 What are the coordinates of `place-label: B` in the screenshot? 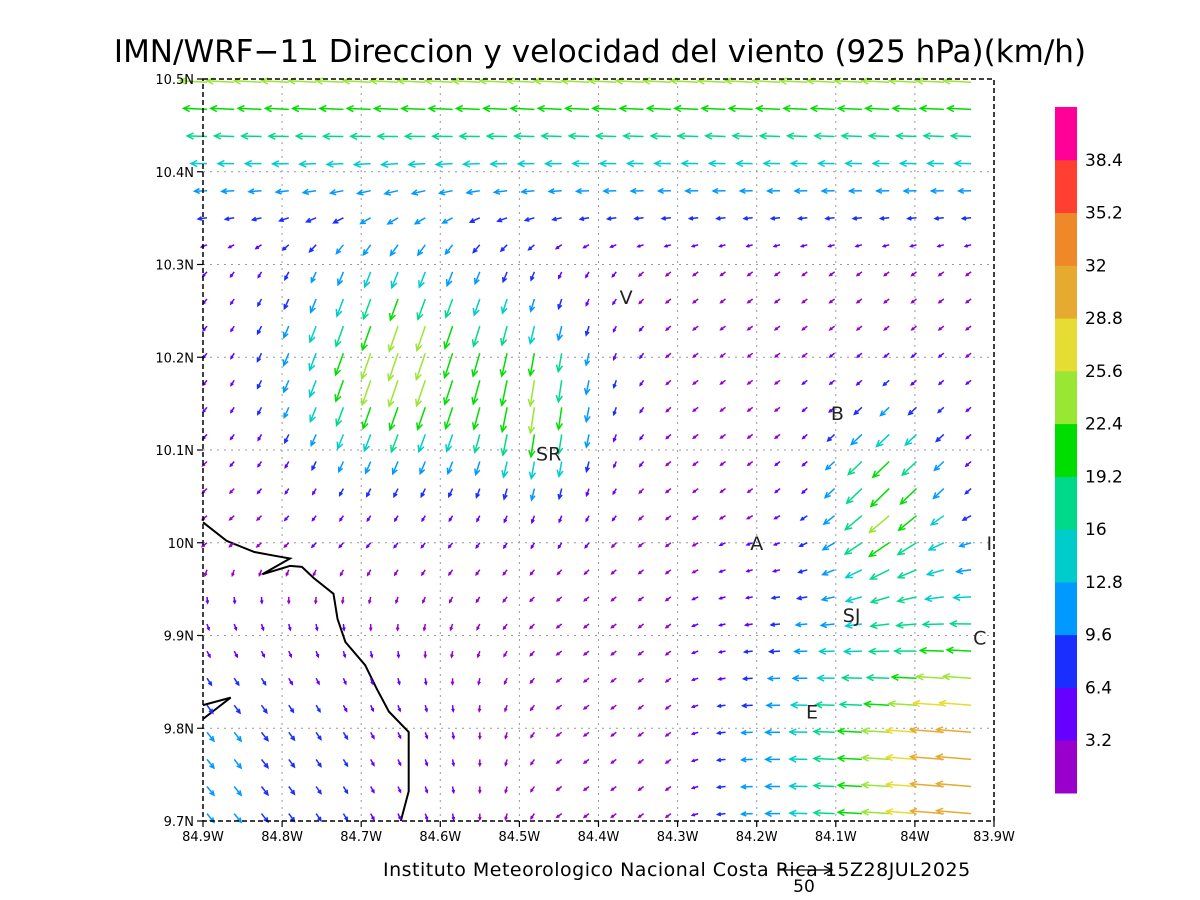 It's located at (837, 414).